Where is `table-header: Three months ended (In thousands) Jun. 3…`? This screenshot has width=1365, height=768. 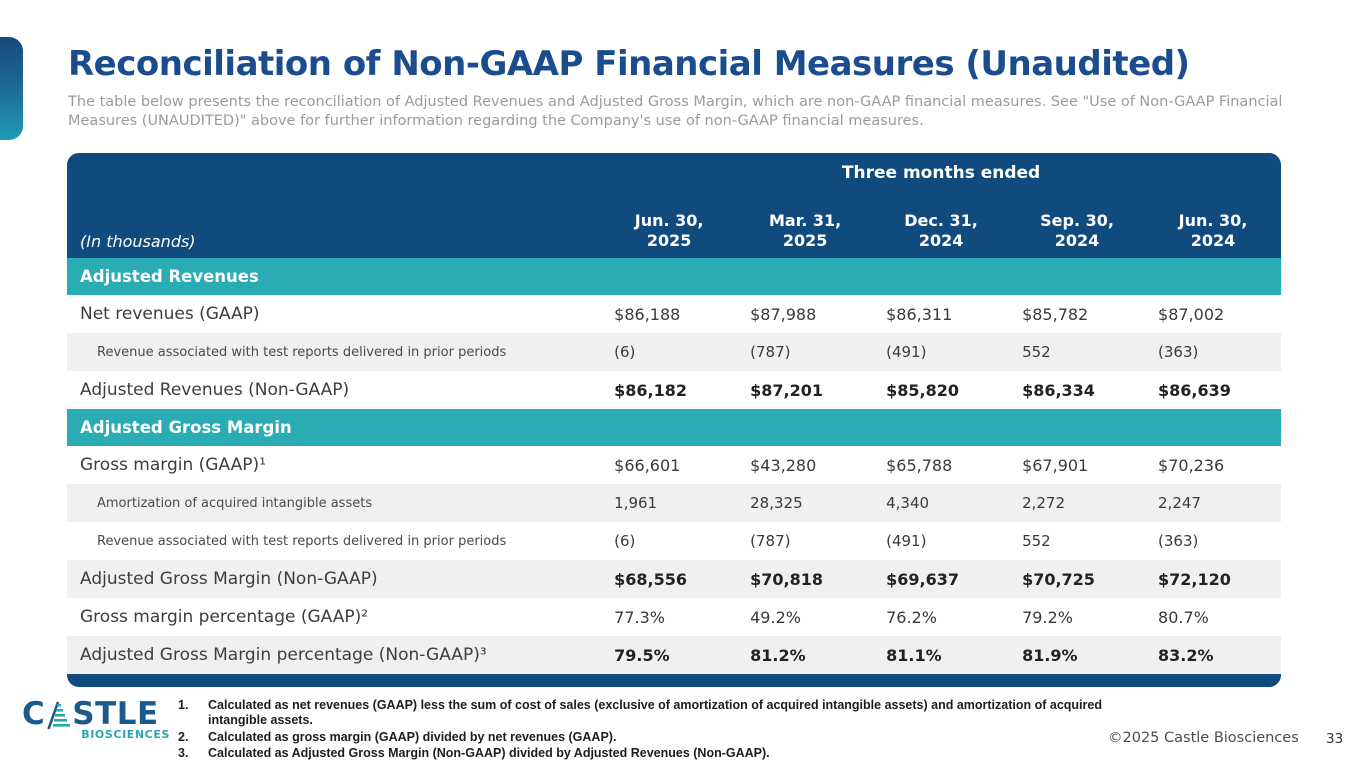
table-header: Three months ended (In thousands) Jun. 3… is located at coordinates (674, 205).